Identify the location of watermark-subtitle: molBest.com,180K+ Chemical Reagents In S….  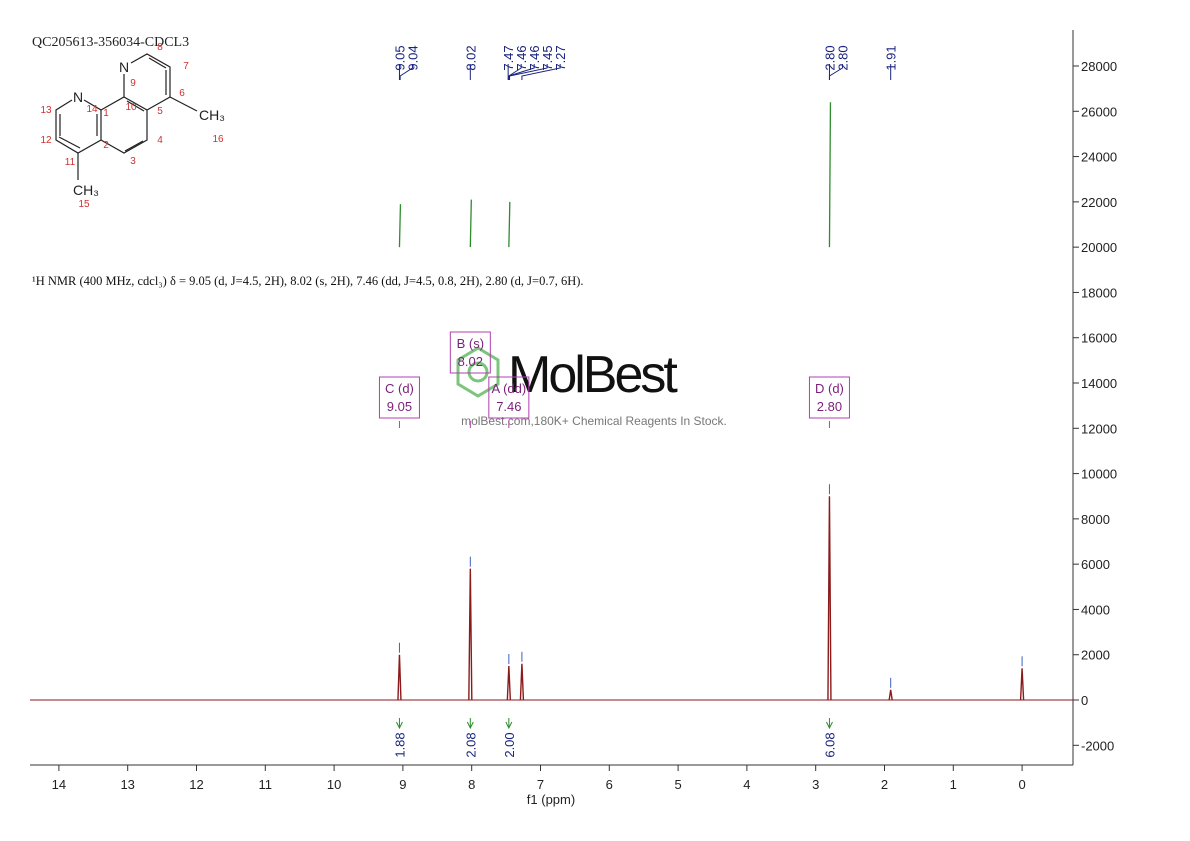
(594, 421).